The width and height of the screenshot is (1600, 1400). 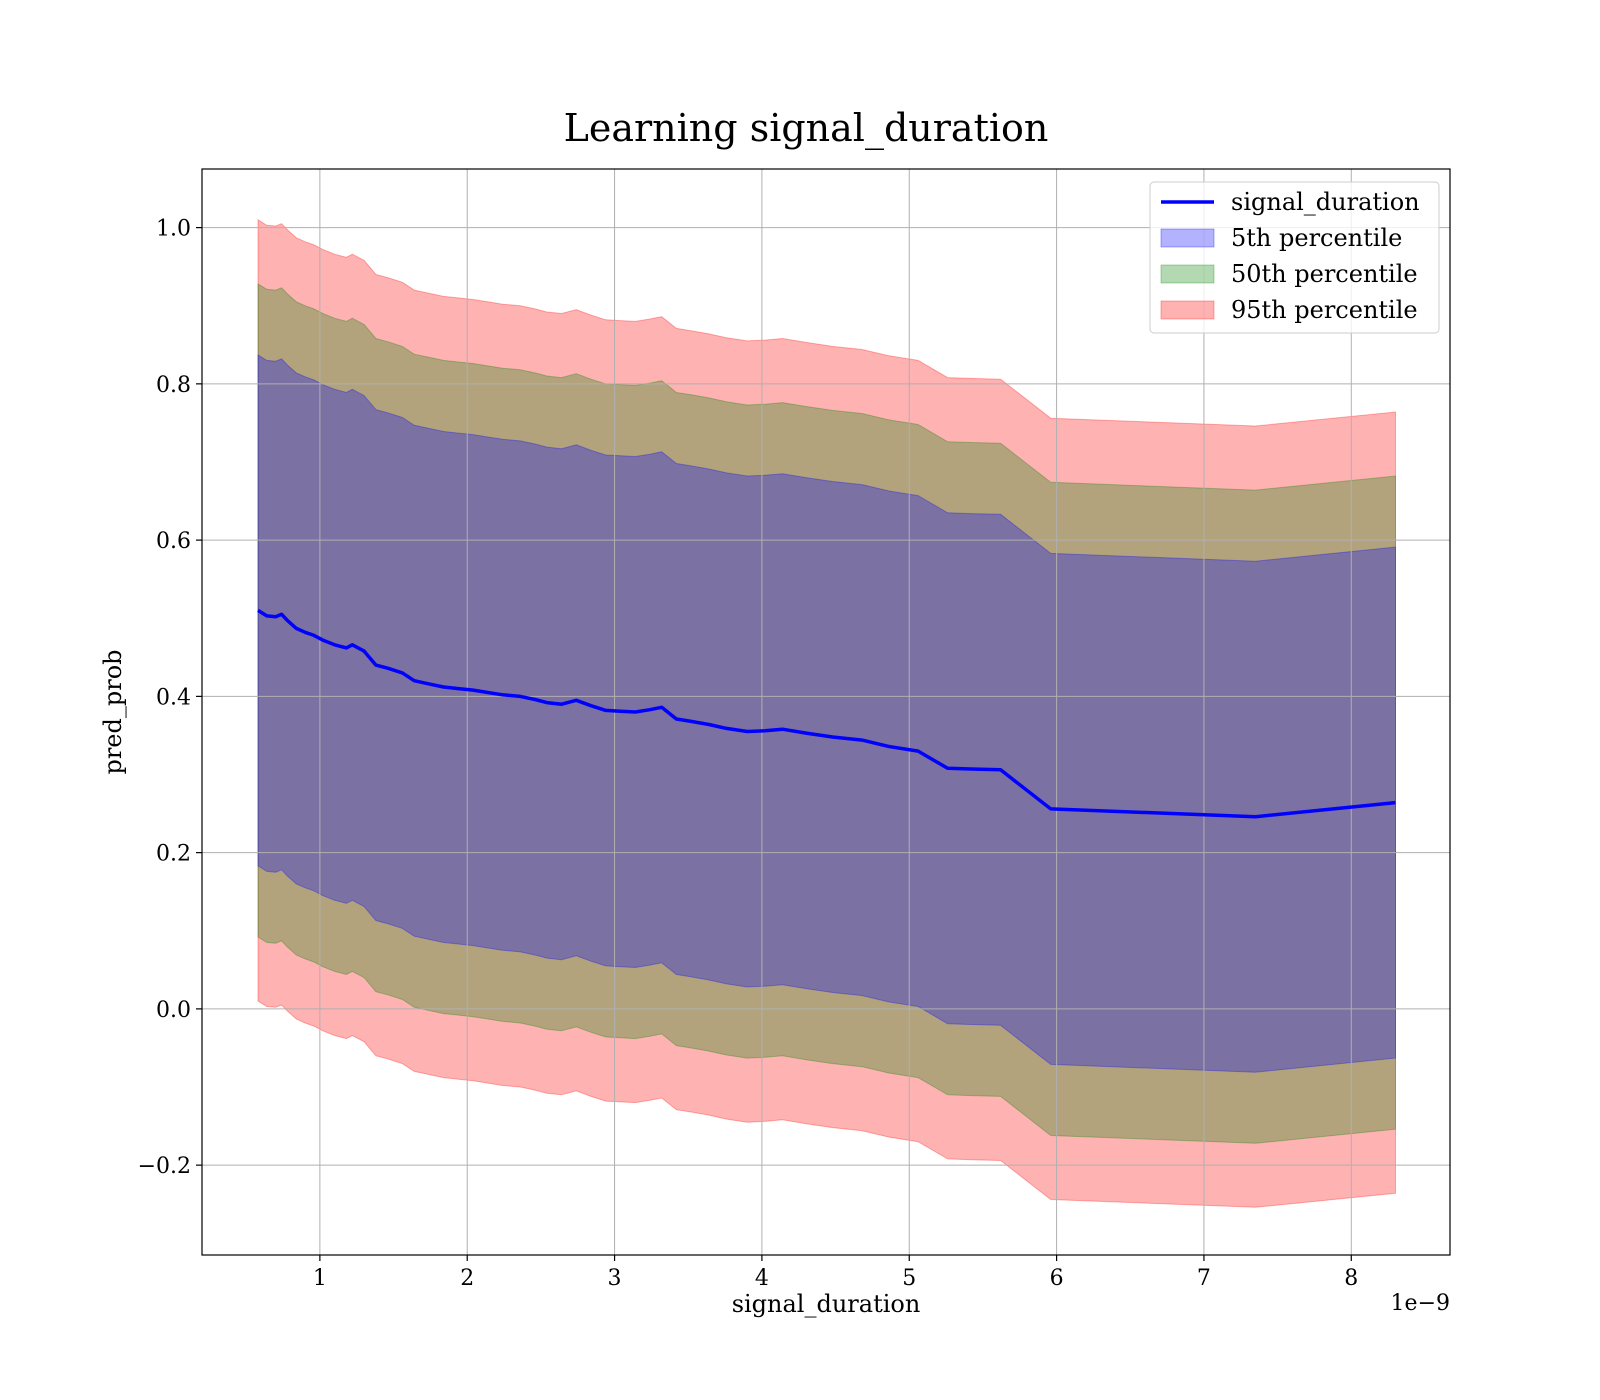 What do you see at coordinates (762, 1278) in the screenshot?
I see `x-tick-label: 4` at bounding box center [762, 1278].